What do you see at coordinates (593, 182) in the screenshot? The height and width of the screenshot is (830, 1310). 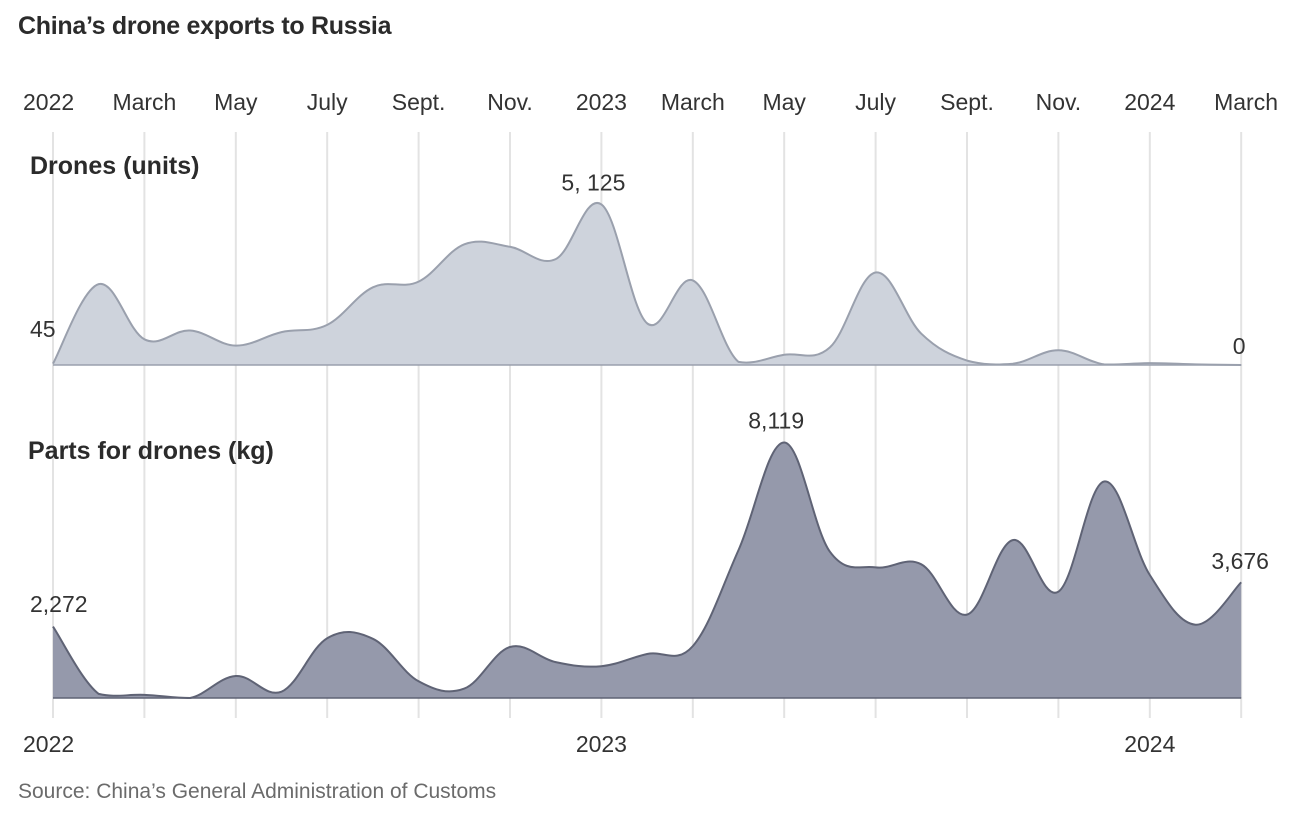 I see `drones-peak-label: 5, 125` at bounding box center [593, 182].